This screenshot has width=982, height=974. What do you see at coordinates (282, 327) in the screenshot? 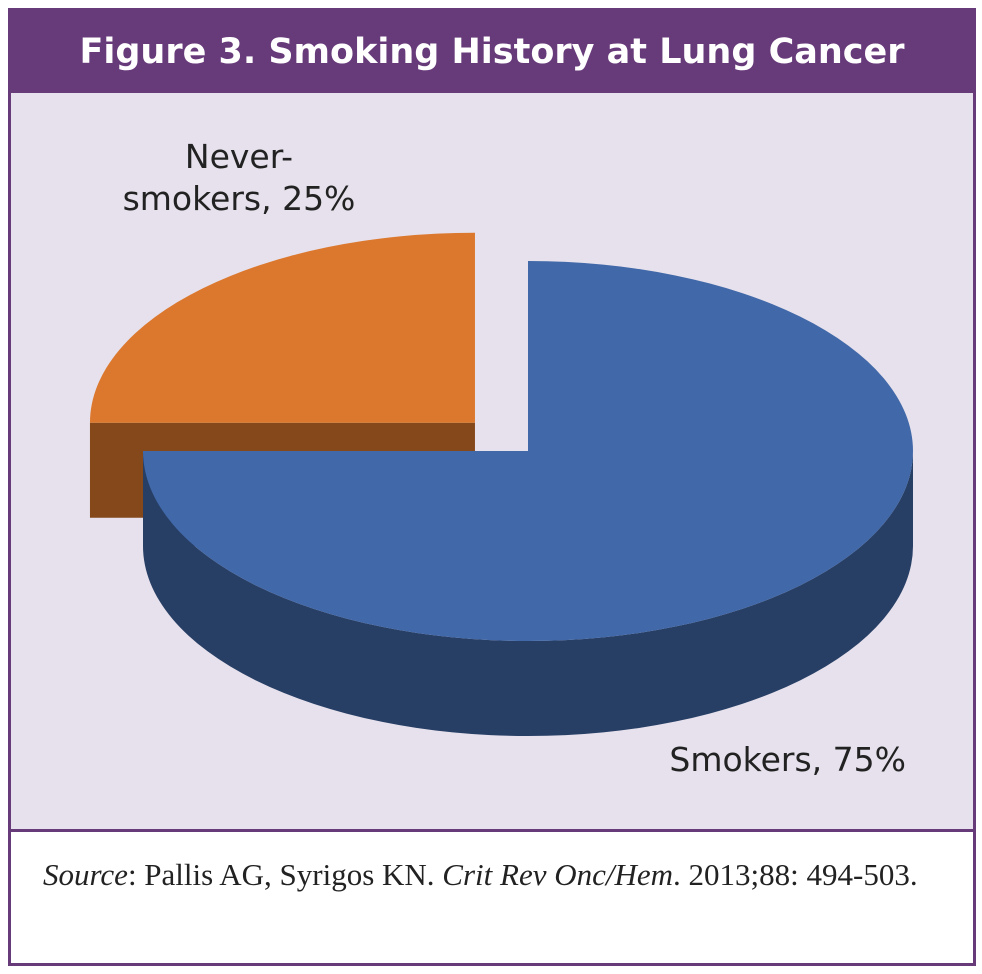
I see `pie-slice` at bounding box center [282, 327].